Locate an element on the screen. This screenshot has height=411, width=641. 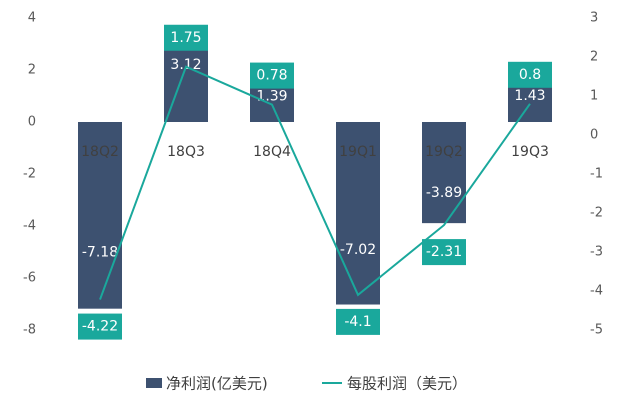
y2-tick-label: -4 is located at coordinates (596, 291).